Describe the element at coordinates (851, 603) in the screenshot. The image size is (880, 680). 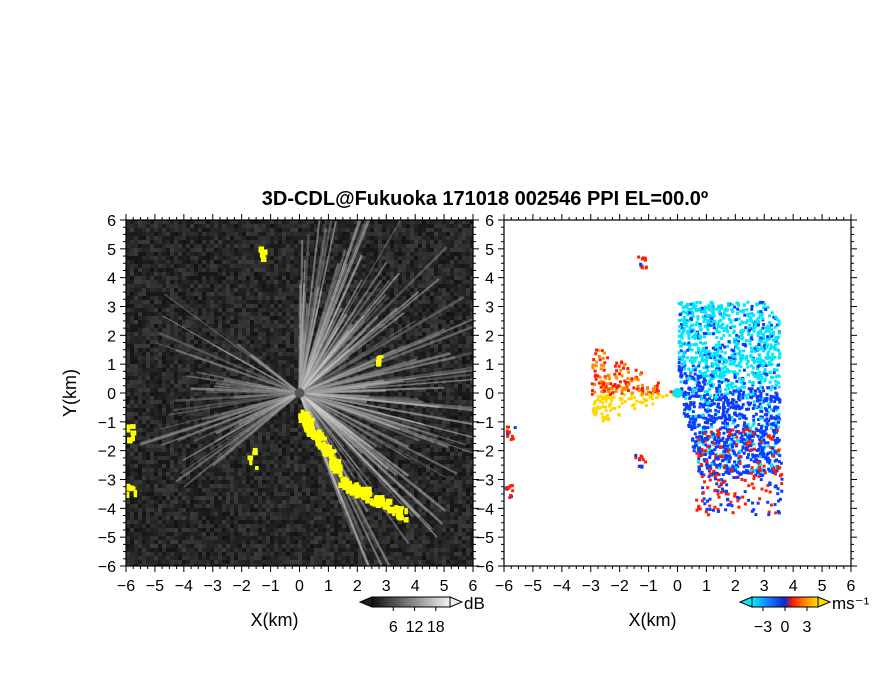
I see `colorbar-unit-label: ms⁻¹` at that location.